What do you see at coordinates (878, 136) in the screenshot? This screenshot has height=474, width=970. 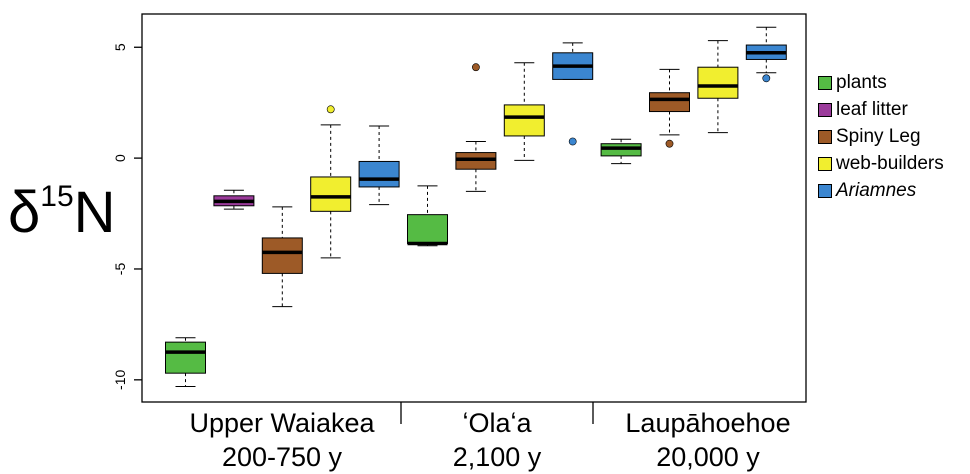 I see `legend-label: Spiny Leg` at bounding box center [878, 136].